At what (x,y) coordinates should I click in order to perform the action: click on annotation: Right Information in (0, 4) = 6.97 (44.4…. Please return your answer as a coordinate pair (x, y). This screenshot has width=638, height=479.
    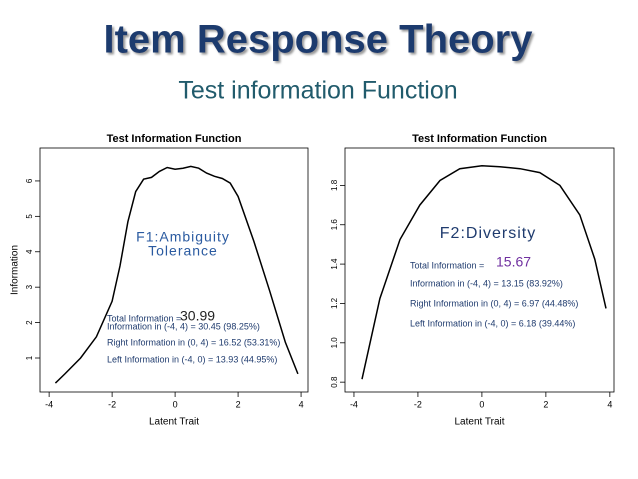
    Looking at the image, I should click on (494, 303).